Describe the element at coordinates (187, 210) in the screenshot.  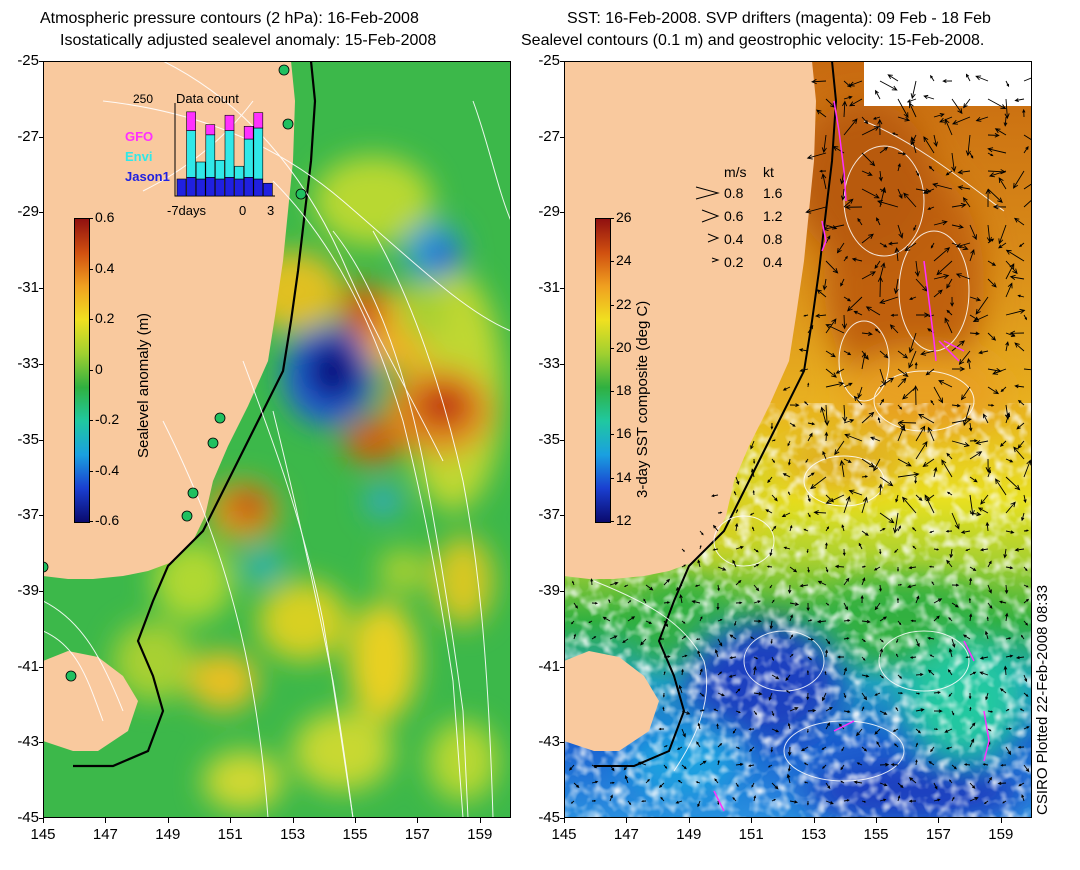
I see `inset-xlabel-start: -7days` at that location.